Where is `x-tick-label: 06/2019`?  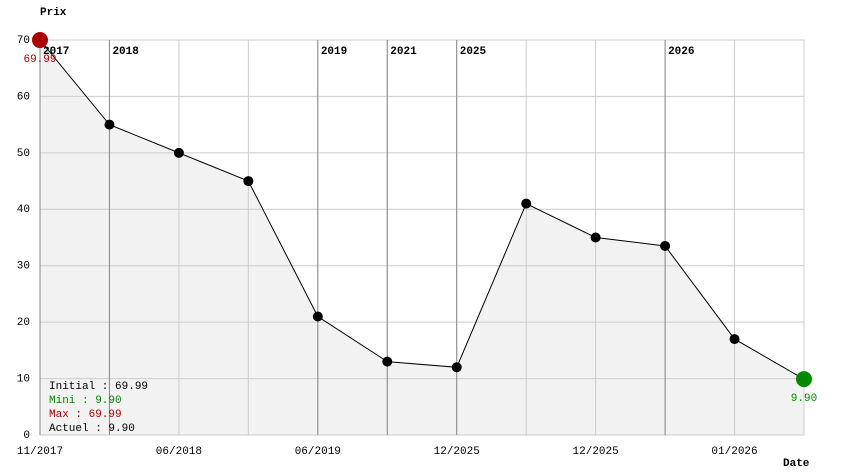
x-tick-label: 06/2019 is located at coordinates (318, 452).